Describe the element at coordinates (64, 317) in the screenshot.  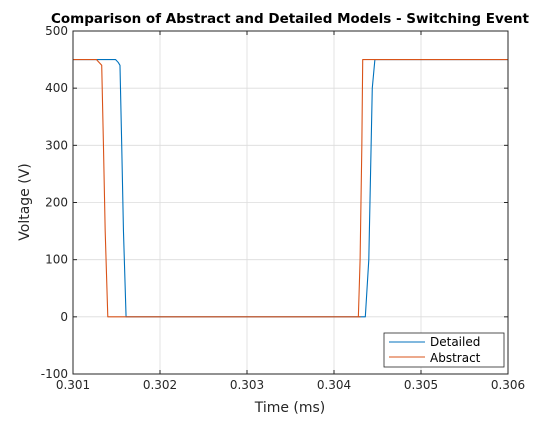
I see `y-tick-label: 0` at that location.